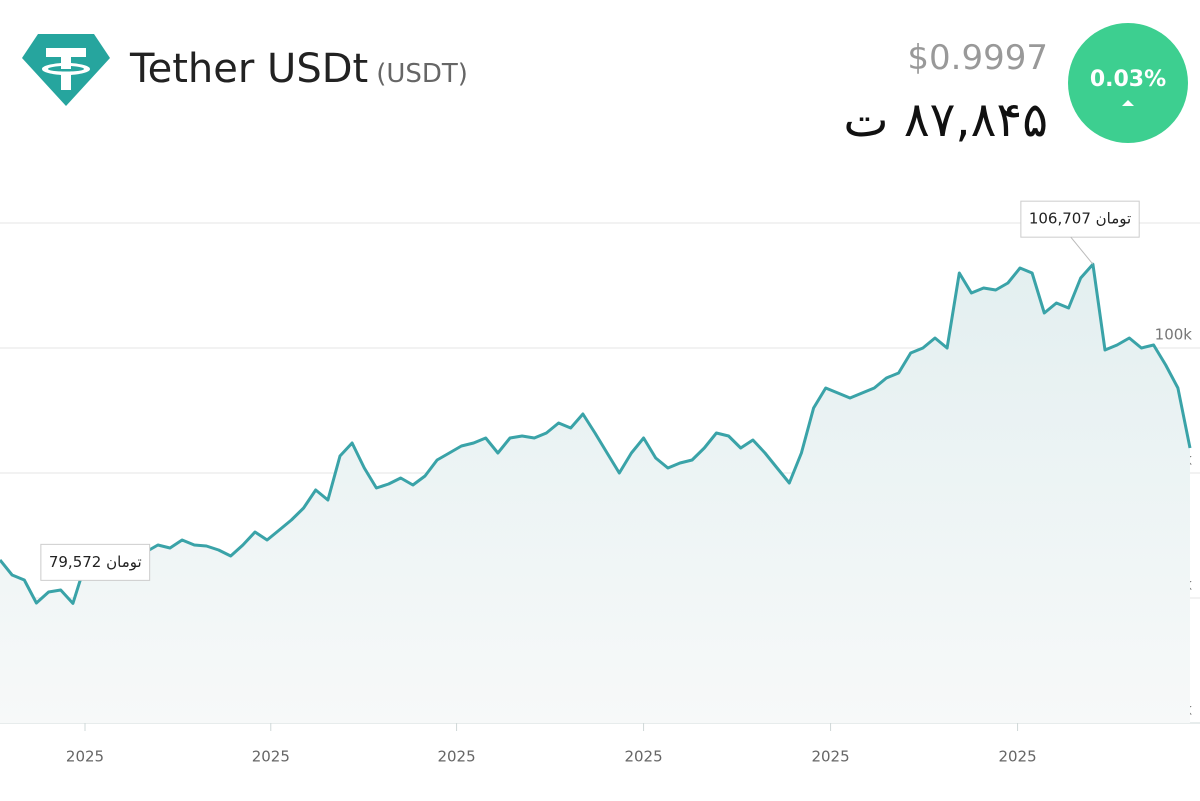 Image resolution: width=1200 pixels, height=801 pixels. Describe the element at coordinates (1128, 103) in the screenshot. I see `up-arrow` at that location.